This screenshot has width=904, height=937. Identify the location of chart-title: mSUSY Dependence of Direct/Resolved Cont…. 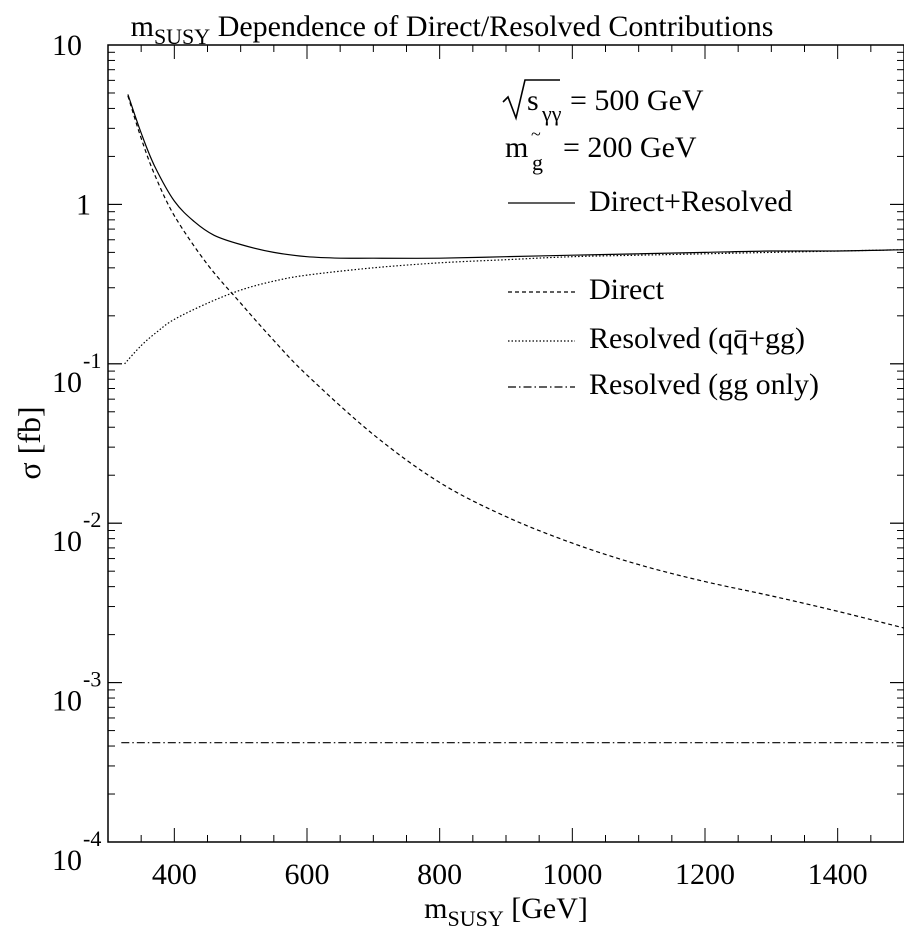
(452, 29).